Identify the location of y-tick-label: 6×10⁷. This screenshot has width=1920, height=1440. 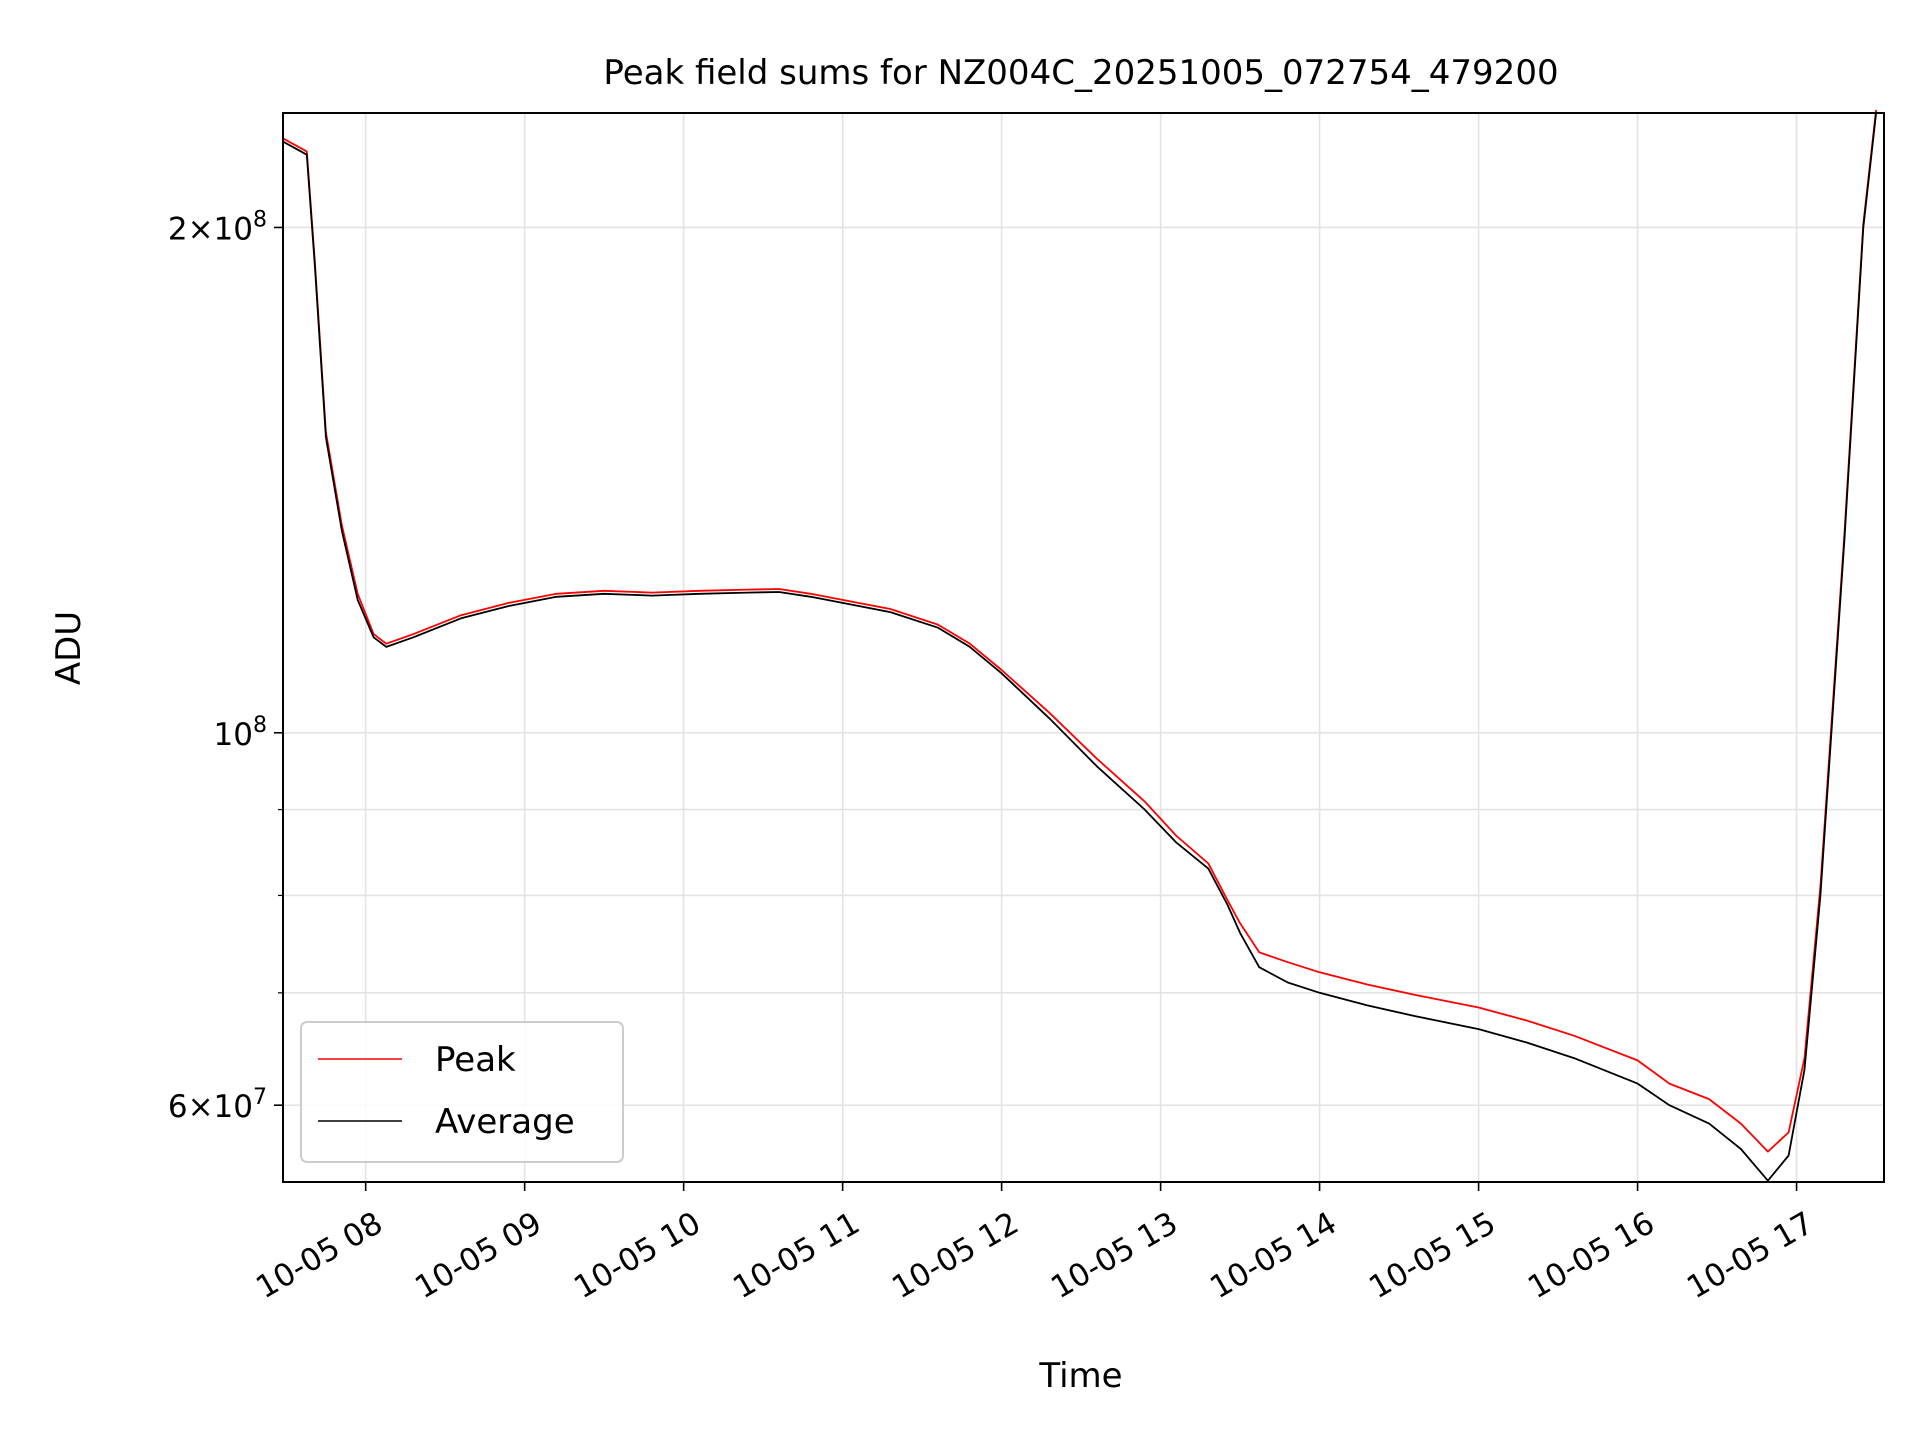
(217, 1105).